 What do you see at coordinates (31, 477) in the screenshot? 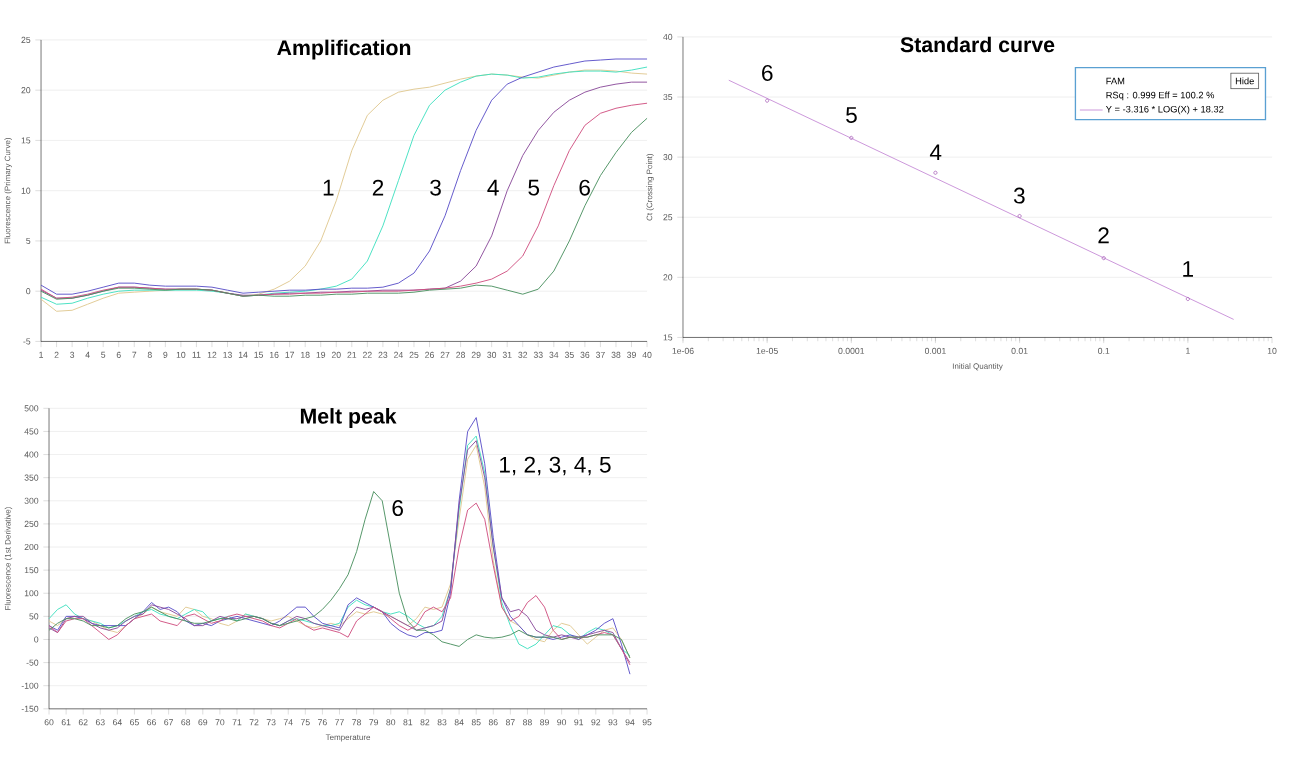
I see `y-tick-label: 350` at bounding box center [31, 477].